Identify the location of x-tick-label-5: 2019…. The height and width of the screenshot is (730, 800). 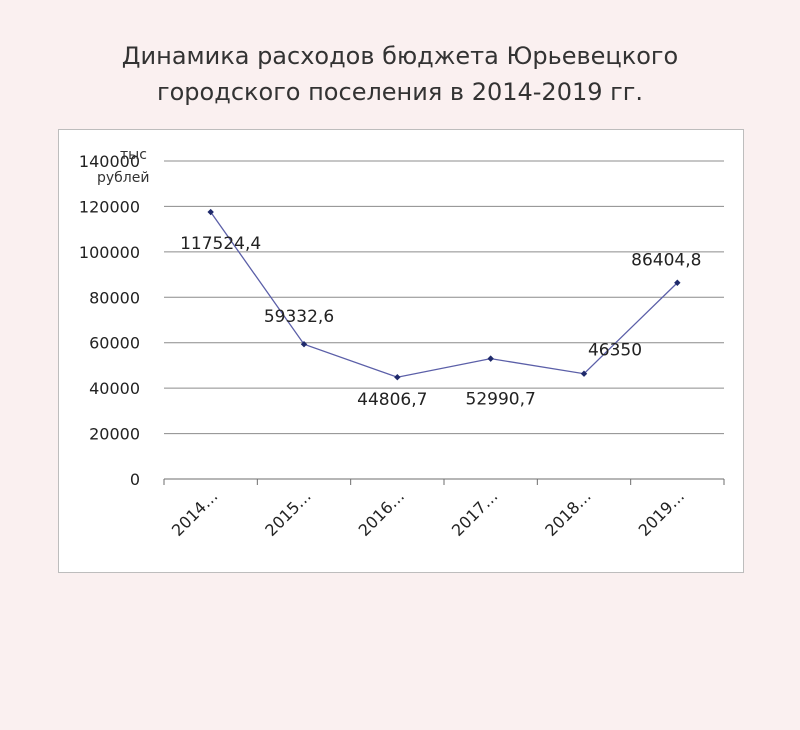
(662, 513).